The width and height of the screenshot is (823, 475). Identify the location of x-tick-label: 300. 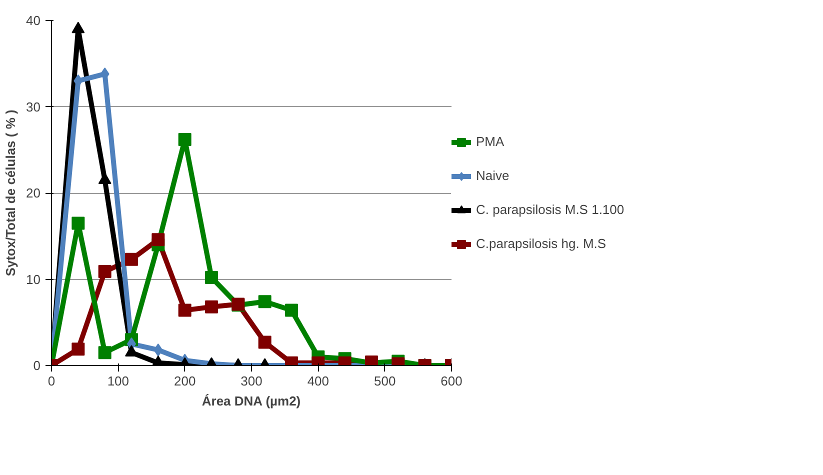
(251, 381).